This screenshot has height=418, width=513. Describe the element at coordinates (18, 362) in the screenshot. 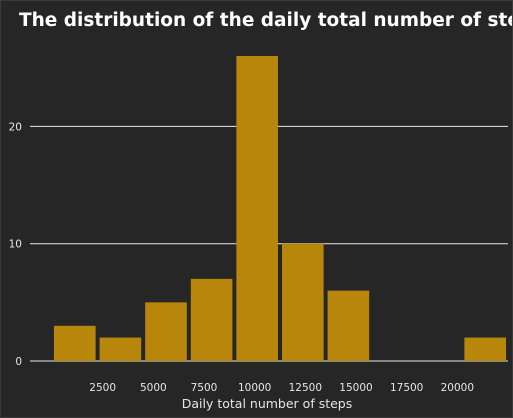

I see `y-tick-label: 0` at that location.